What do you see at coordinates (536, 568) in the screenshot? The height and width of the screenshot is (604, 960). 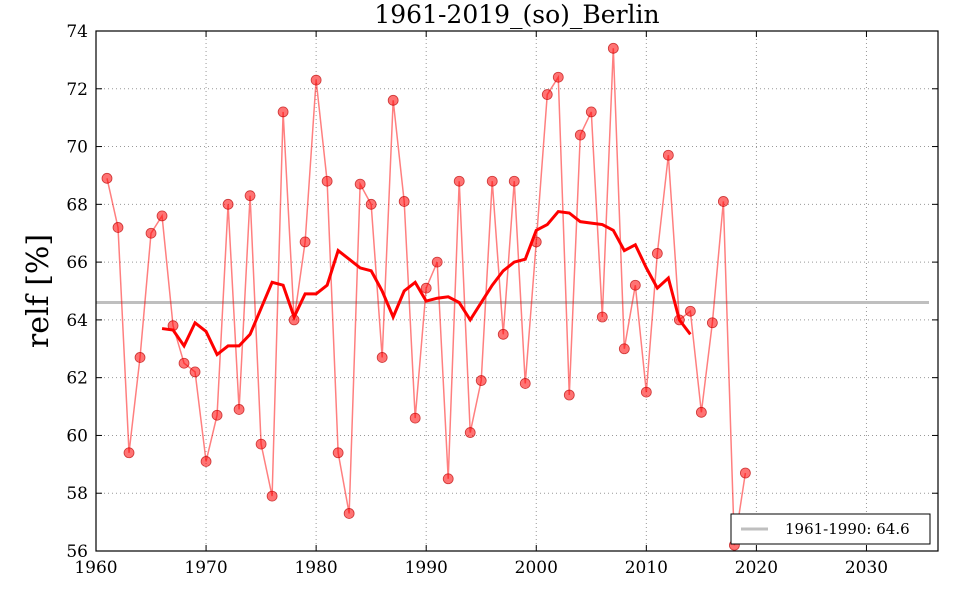 I see `x-tick-label: 2000` at bounding box center [536, 568].